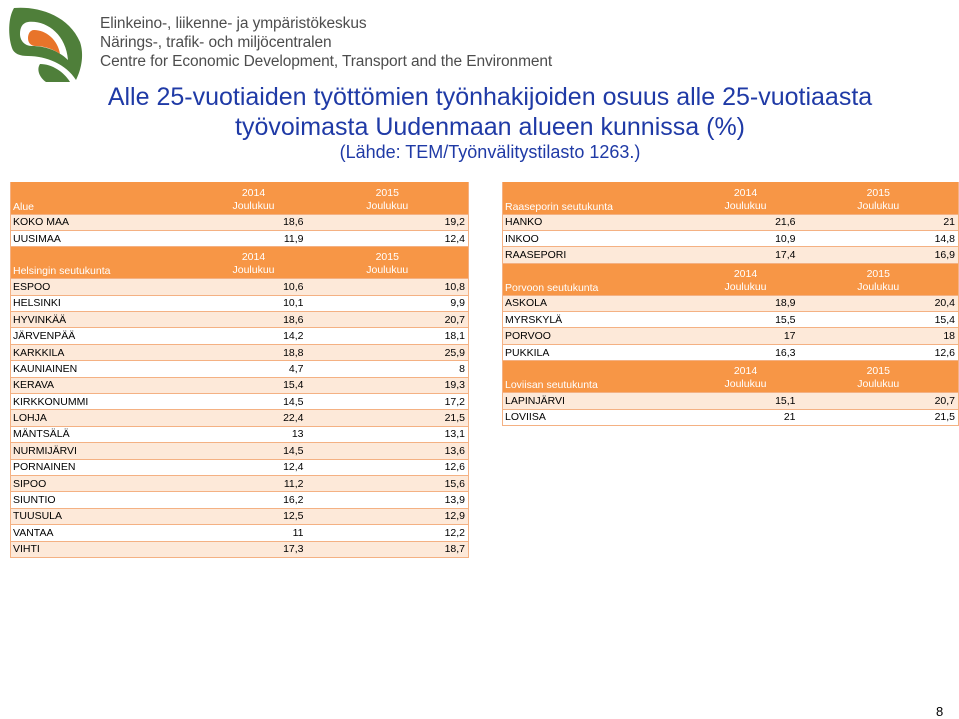 The width and height of the screenshot is (959, 719). I want to click on table-row: ASKOLA 18,9 20,4, so click(730, 304).